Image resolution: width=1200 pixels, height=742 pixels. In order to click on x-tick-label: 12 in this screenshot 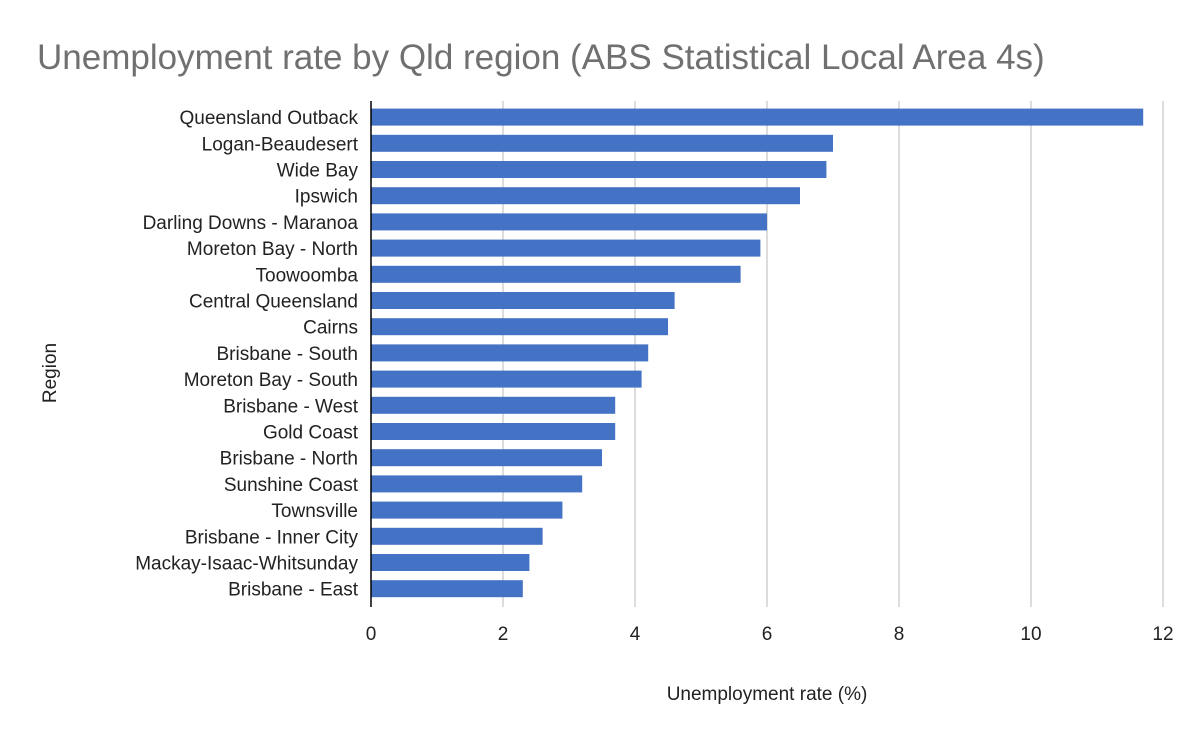, I will do `click(1162, 634)`.